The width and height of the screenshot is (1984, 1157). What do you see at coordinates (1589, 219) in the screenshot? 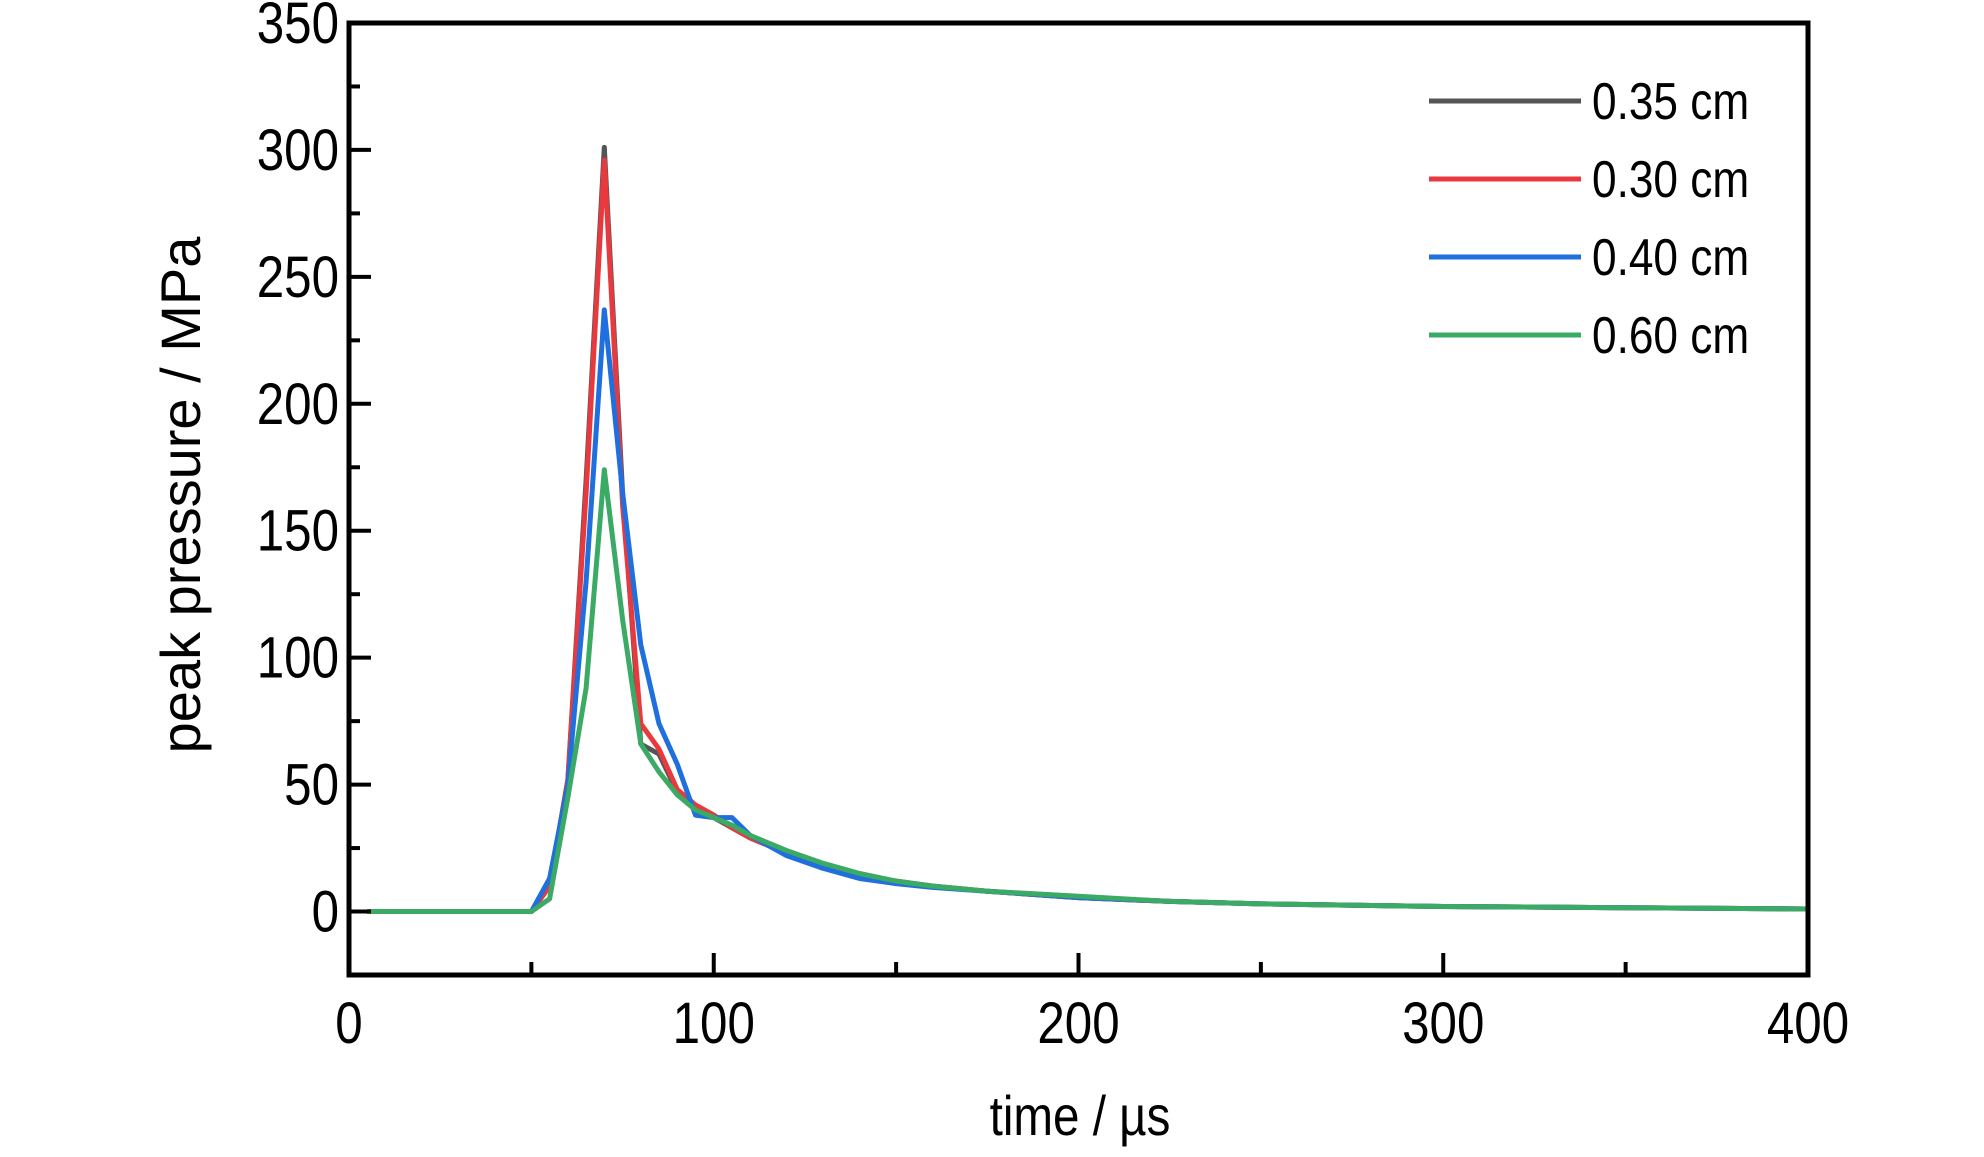
I see `legend: 0.35 cm 0.30 cm 0.40 cm 0.60 cm` at bounding box center [1589, 219].